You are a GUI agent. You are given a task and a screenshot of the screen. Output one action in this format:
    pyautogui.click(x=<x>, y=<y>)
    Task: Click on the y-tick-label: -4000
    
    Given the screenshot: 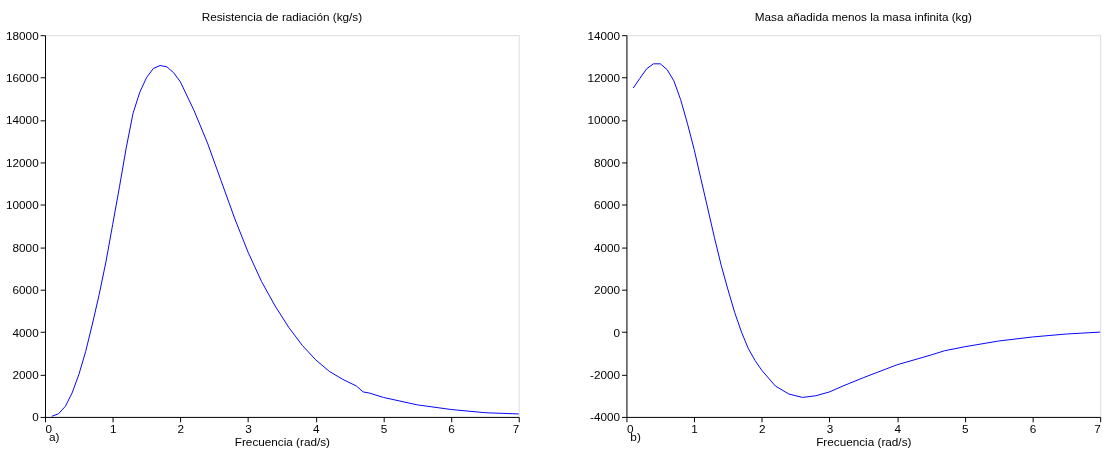 What is the action you would take?
    pyautogui.click(x=605, y=417)
    